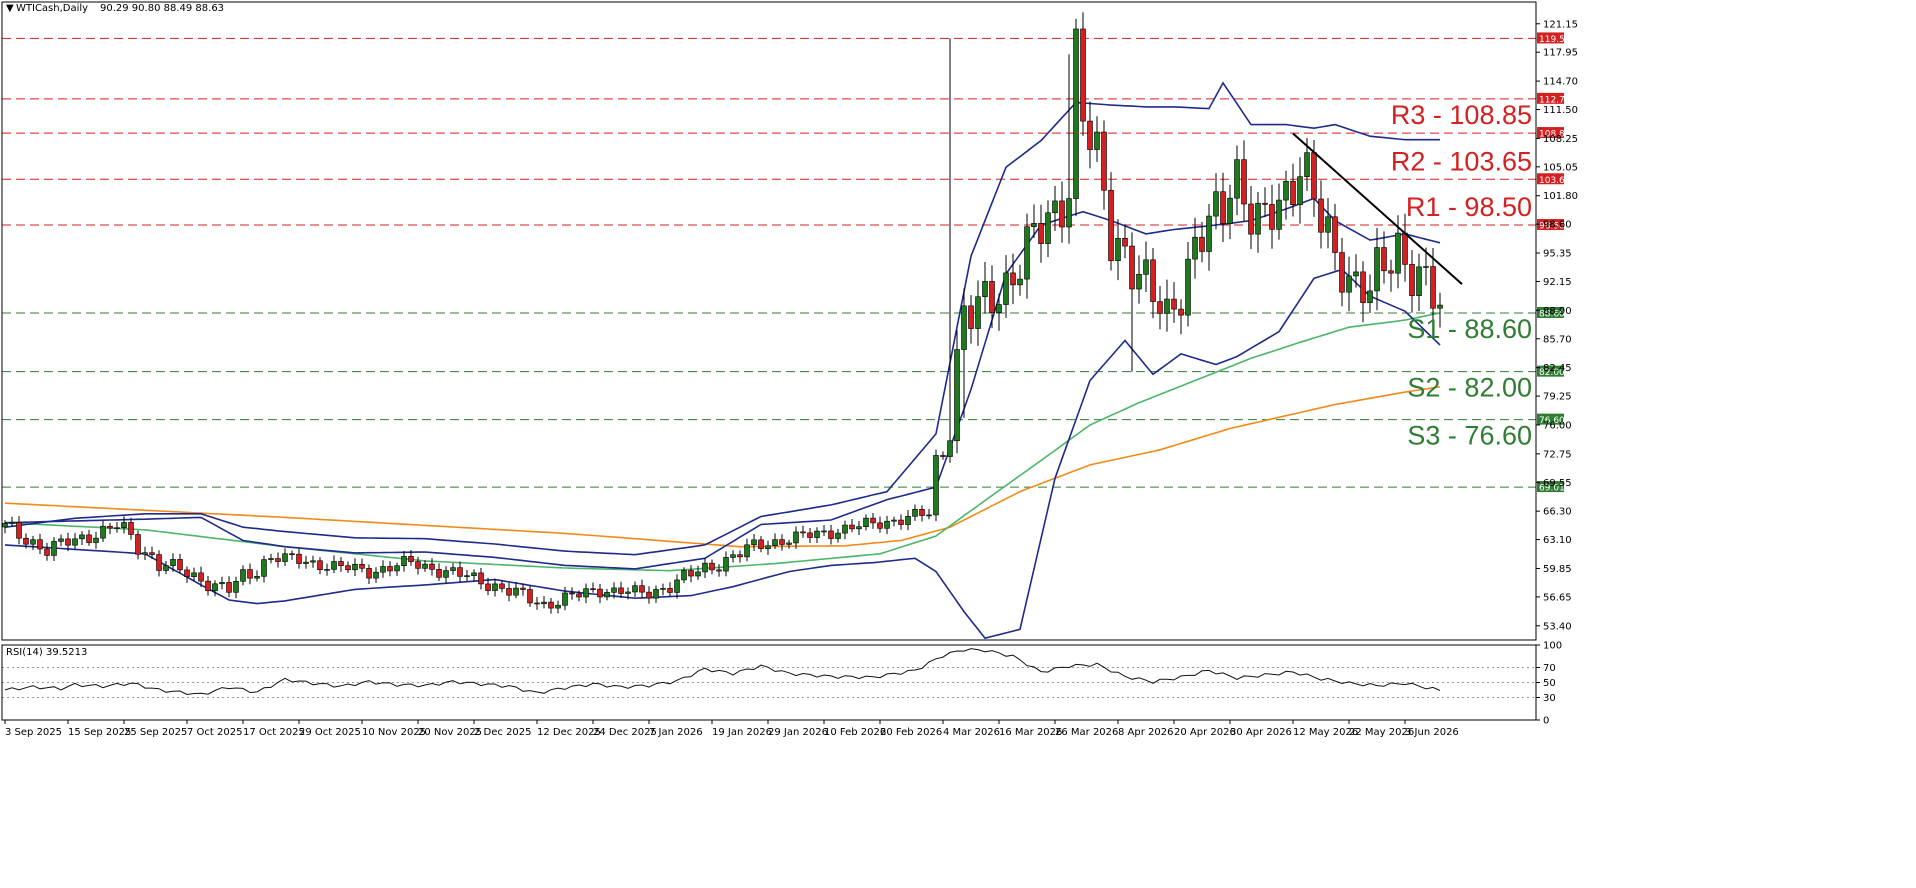 This screenshot has height=888, width=1916. Describe the element at coordinates (1557, 512) in the screenshot. I see `price-tick-label: 66.30` at that location.